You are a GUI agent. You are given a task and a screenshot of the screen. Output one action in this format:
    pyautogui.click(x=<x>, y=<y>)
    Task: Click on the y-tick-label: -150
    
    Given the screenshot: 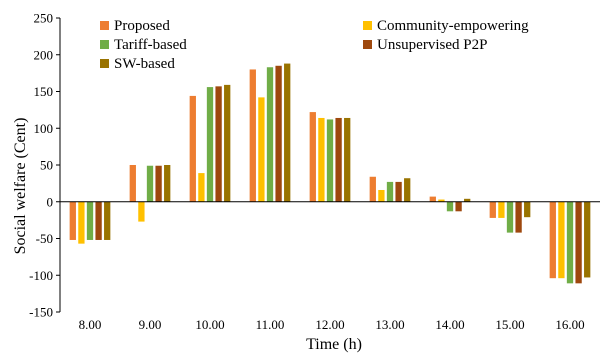 What is the action you would take?
    pyautogui.click(x=41, y=312)
    